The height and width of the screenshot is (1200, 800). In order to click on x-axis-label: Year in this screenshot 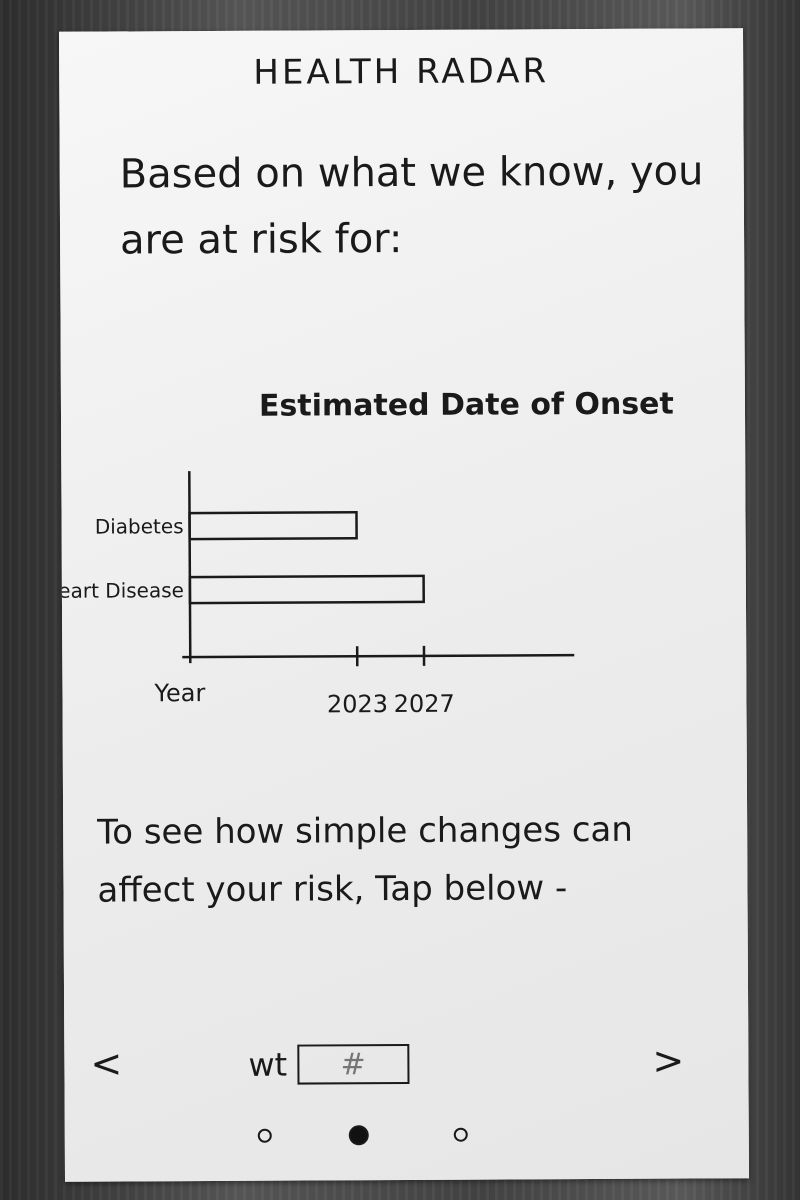, I will do `click(179, 693)`.